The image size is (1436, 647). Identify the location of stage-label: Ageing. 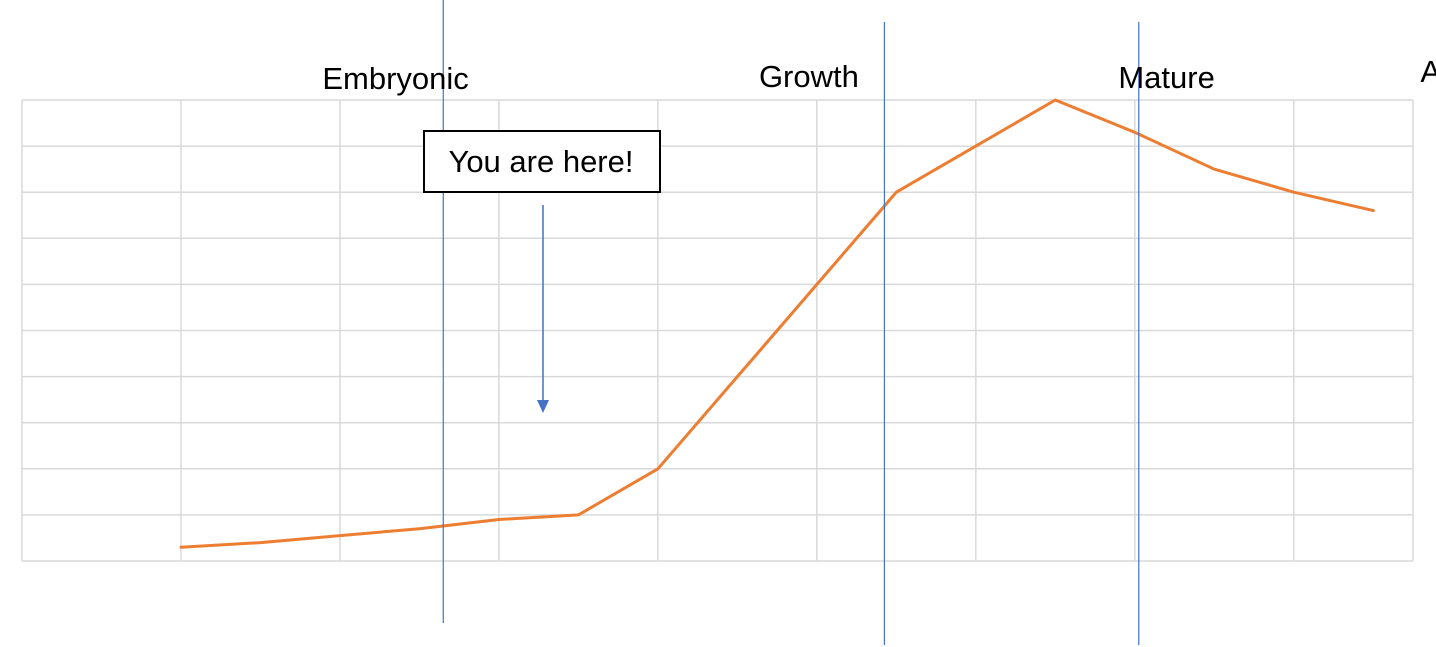
(1428, 71).